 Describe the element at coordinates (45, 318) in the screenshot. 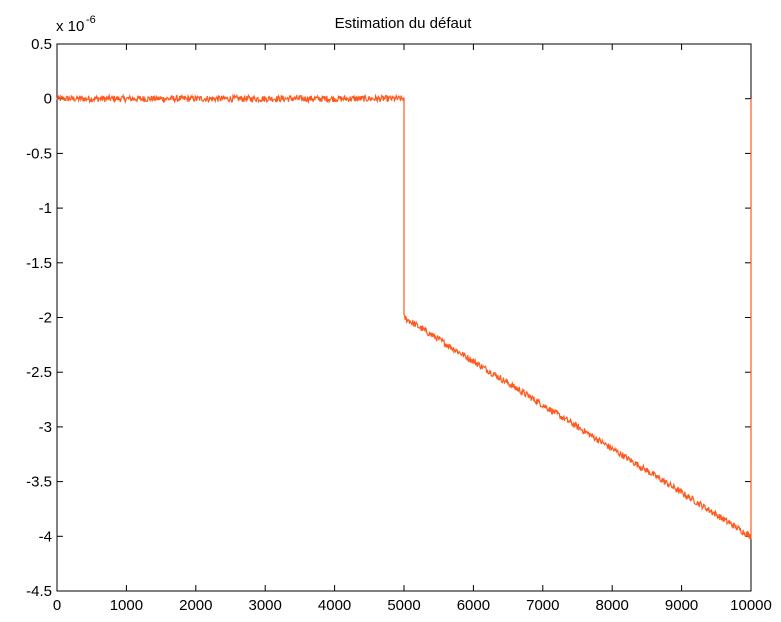

I see `y-tick-label: -2` at that location.